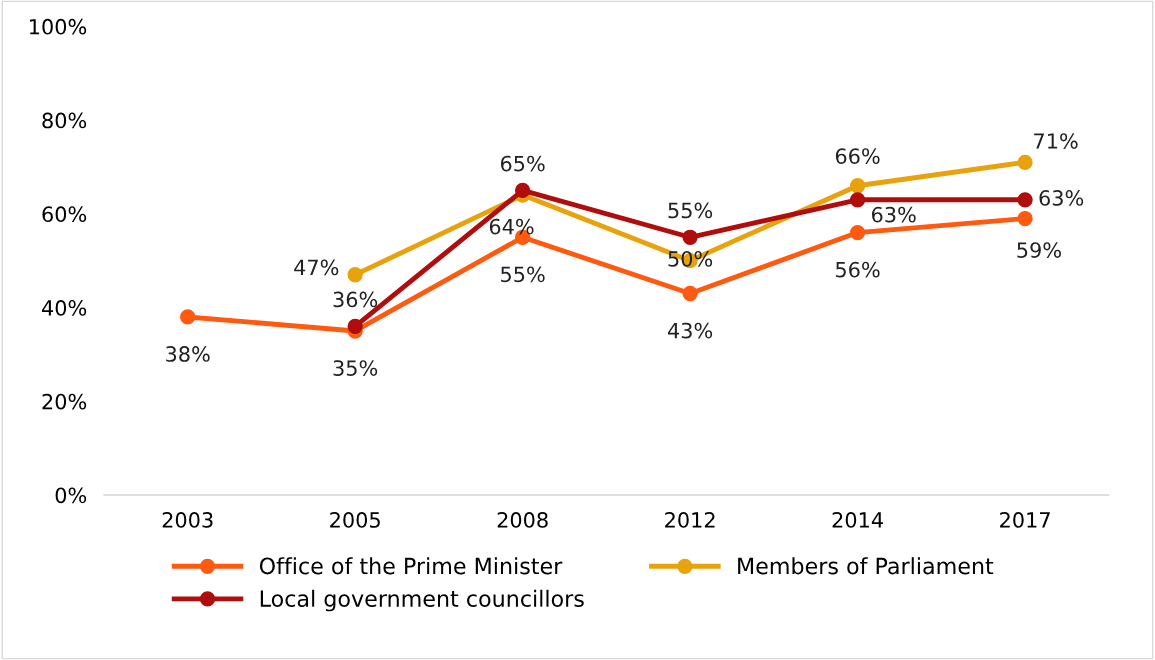  What do you see at coordinates (58, 26) in the screenshot?
I see `y-tick-label: 100%` at bounding box center [58, 26].